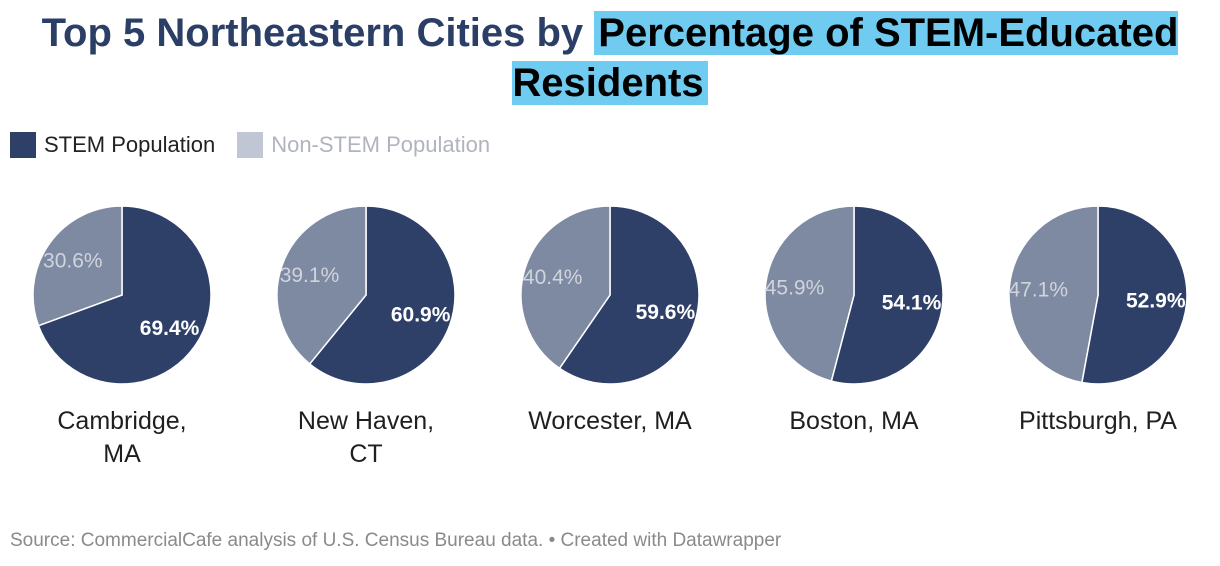  Describe the element at coordinates (912, 302) in the screenshot. I see `value-label-stem: 54.1%` at that location.